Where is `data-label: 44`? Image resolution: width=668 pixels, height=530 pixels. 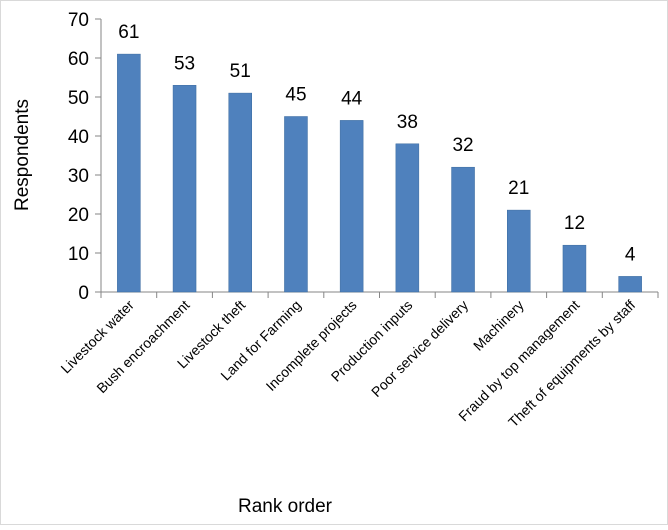
data-label: 44 is located at coordinates (352, 98).